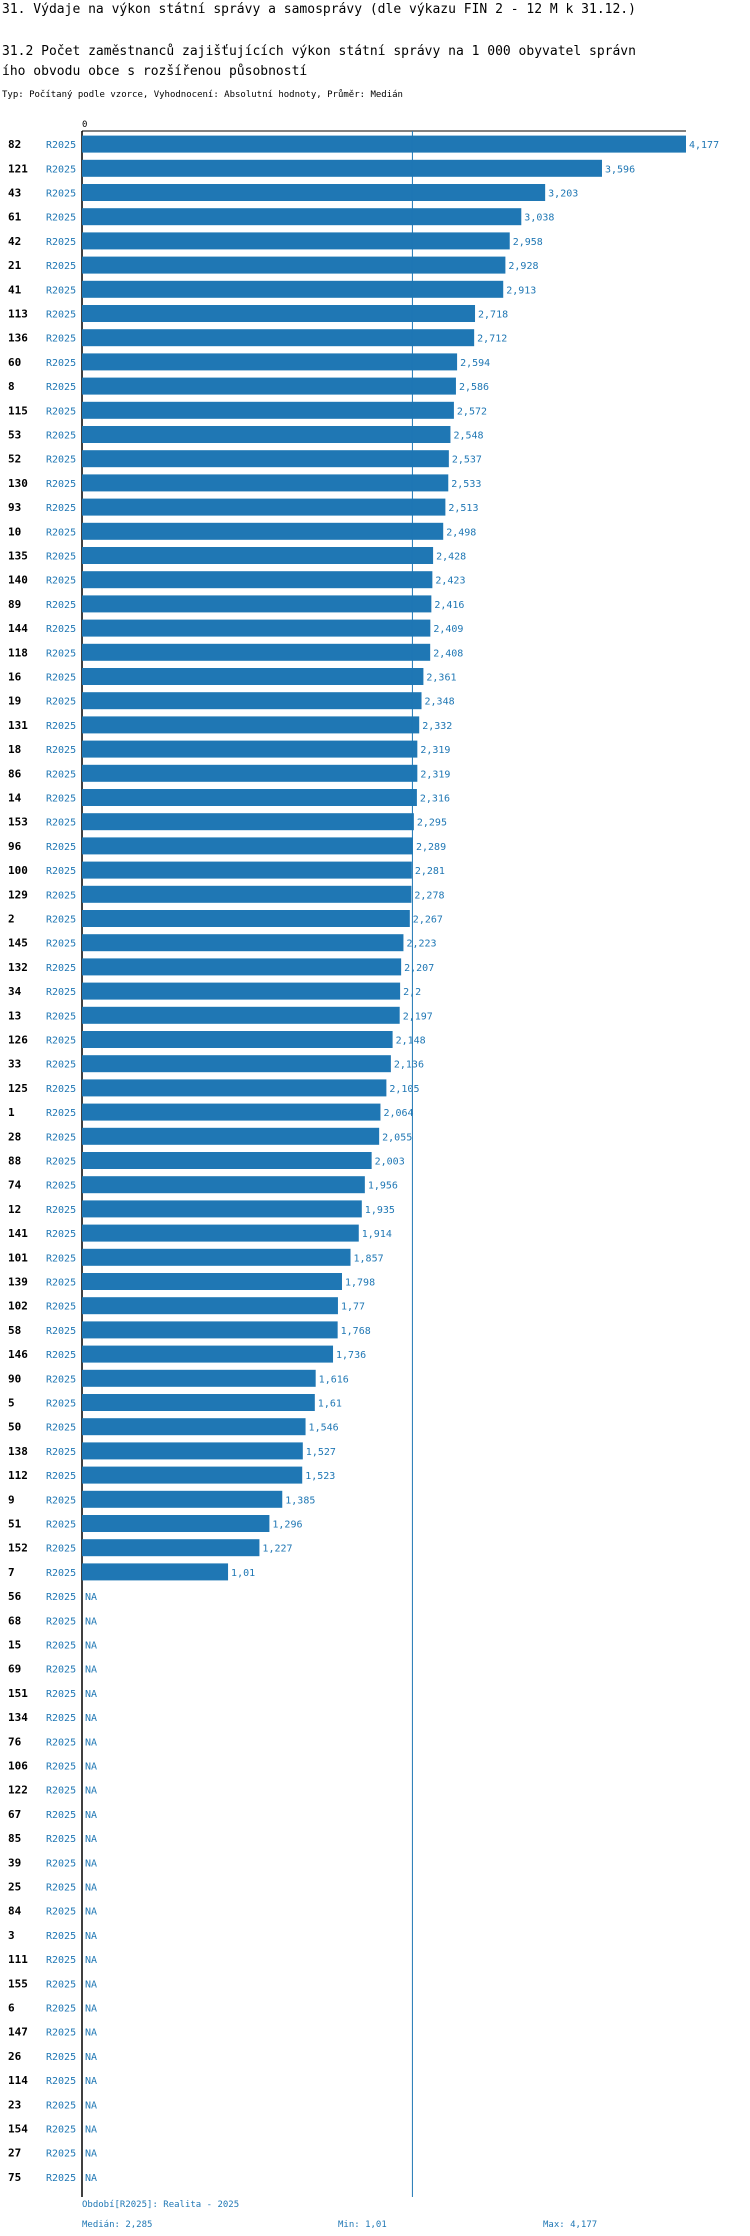  I want to click on row-id-label: 84, so click(15, 1911).